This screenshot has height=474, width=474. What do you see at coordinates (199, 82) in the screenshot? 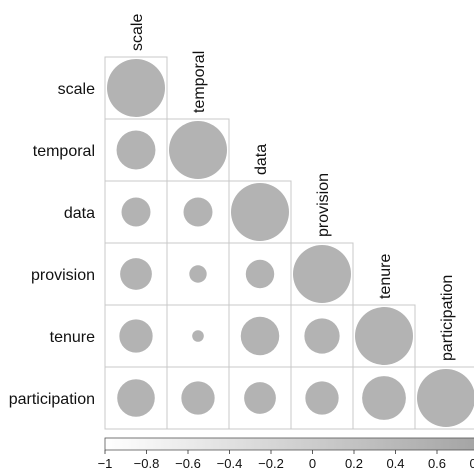
I see `col-label-temporal: temporal` at bounding box center [199, 82].